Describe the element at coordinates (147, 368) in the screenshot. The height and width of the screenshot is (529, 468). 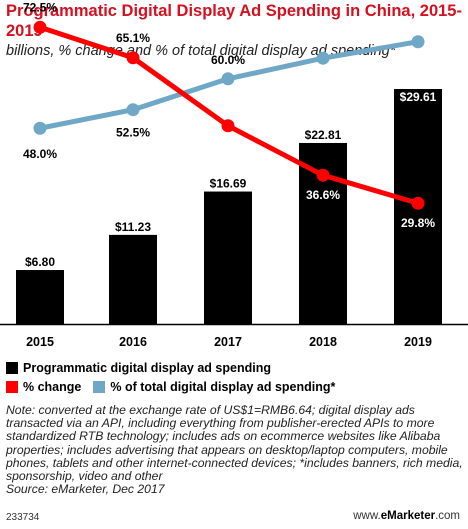
I see `legend-label-spending: Programmatic digital display ad spending` at that location.